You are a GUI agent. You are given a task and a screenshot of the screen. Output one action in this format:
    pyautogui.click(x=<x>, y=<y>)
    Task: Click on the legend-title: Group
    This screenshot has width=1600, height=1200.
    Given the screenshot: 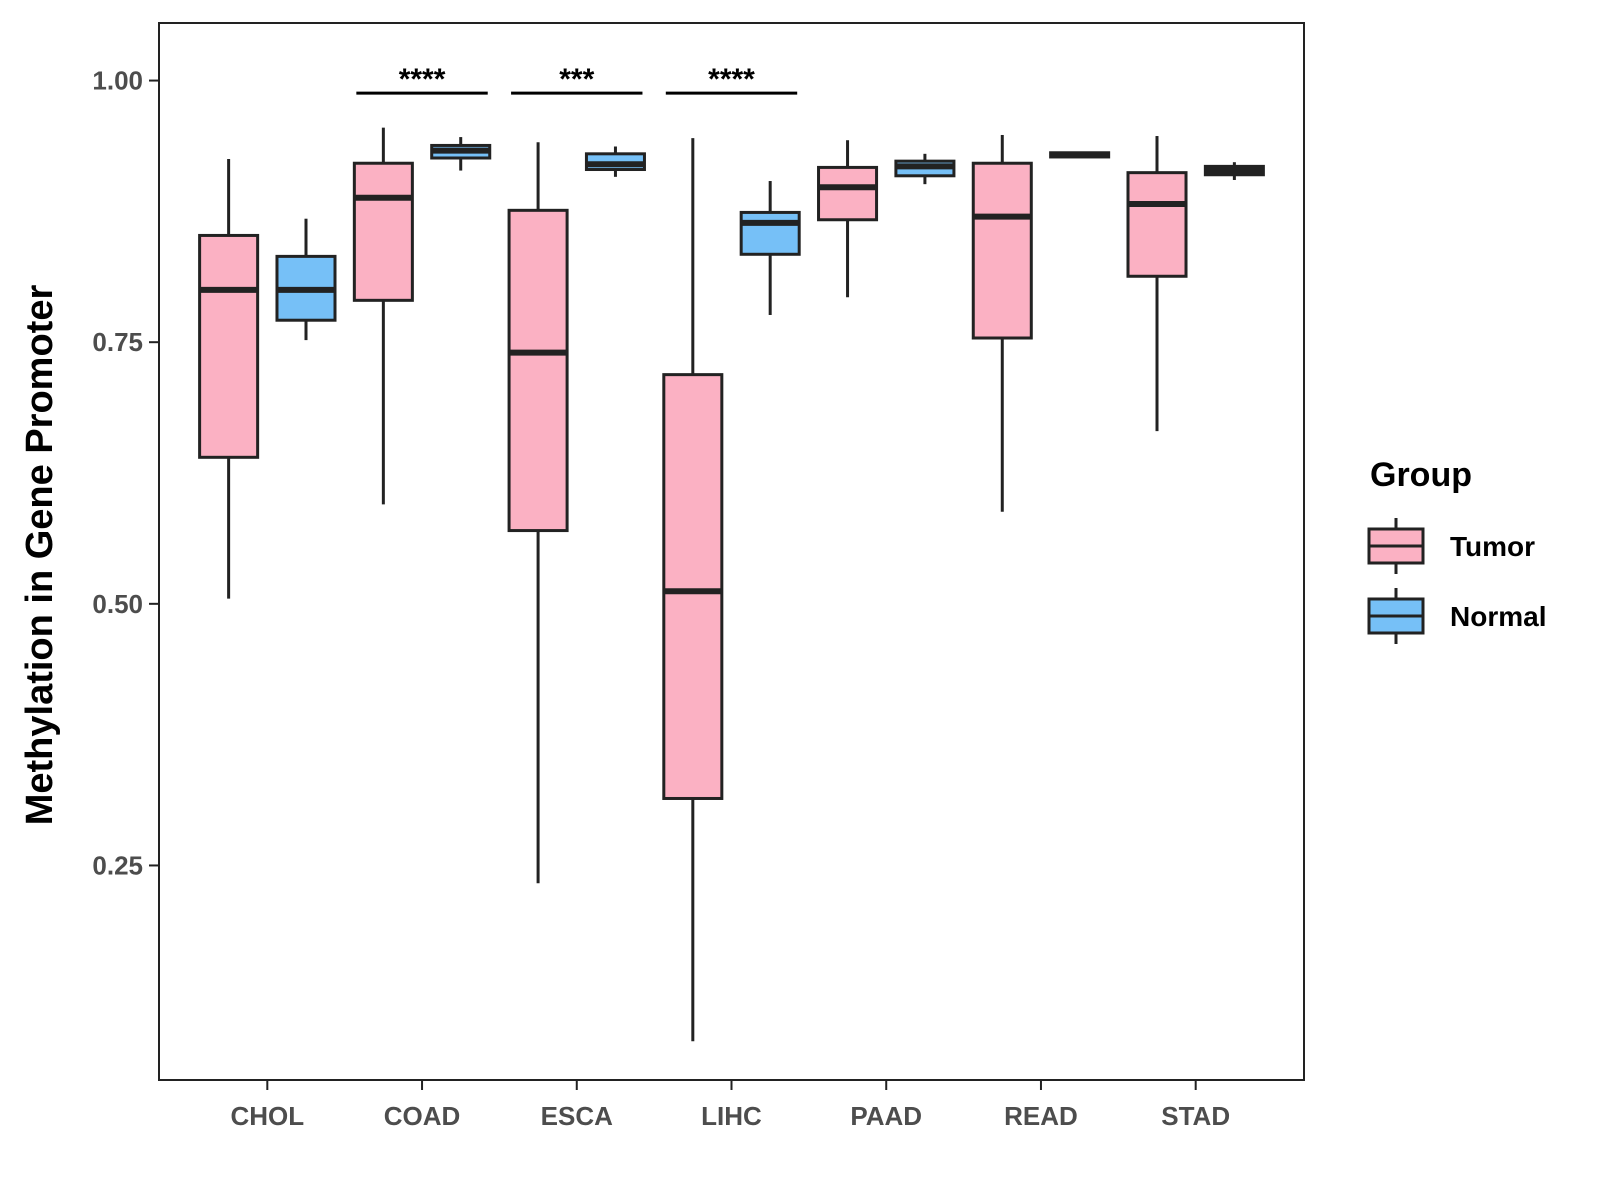 What is the action you would take?
    pyautogui.click(x=1421, y=475)
    